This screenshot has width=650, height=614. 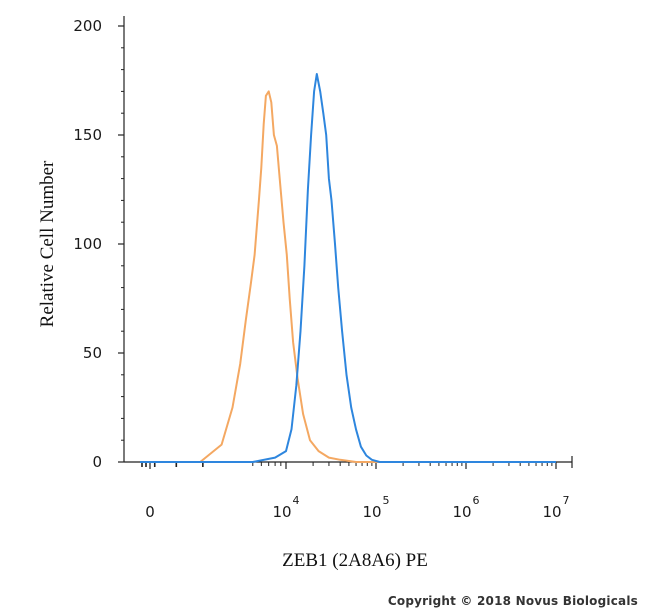 I want to click on y-tick-label: 50, so click(x=92, y=353).